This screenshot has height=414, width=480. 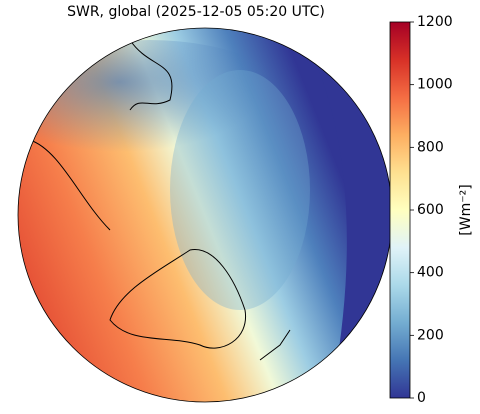 What do you see at coordinates (430, 335) in the screenshot?
I see `colorbar-tick-label: 200` at bounding box center [430, 335].